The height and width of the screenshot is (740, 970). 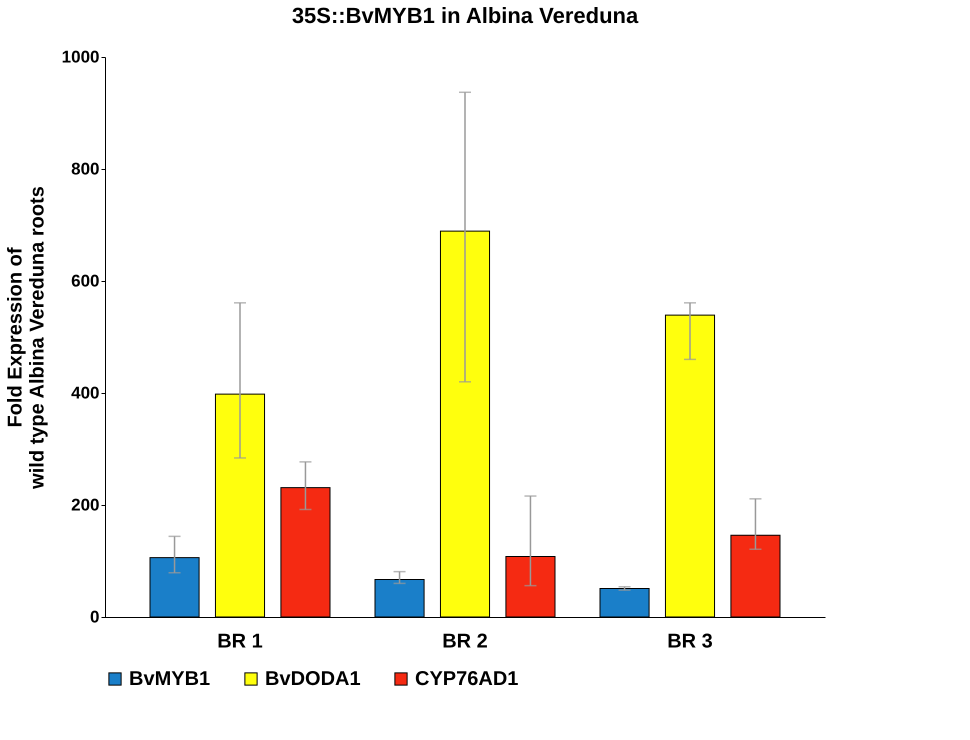 What do you see at coordinates (26, 338) in the screenshot?
I see `y-axis-title: Fold Expression of wild type Albina Vereduna roots` at bounding box center [26, 338].